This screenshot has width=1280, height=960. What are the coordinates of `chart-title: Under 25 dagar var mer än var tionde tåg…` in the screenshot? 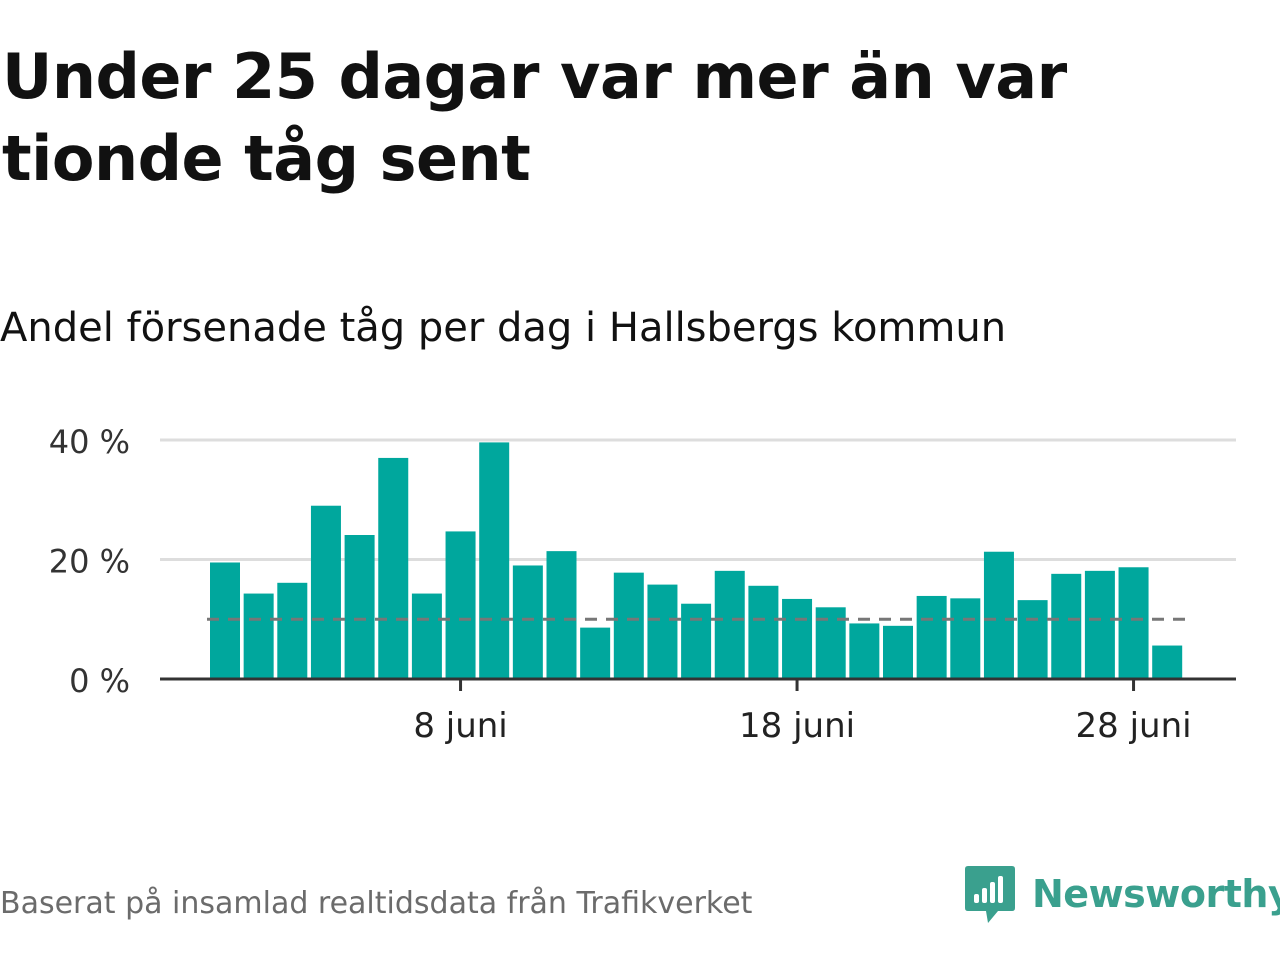 It's located at (534, 117).